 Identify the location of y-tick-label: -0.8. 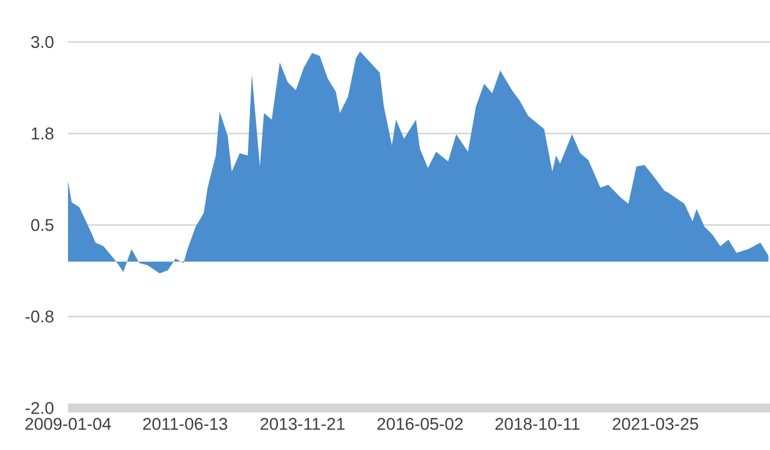
(40, 316).